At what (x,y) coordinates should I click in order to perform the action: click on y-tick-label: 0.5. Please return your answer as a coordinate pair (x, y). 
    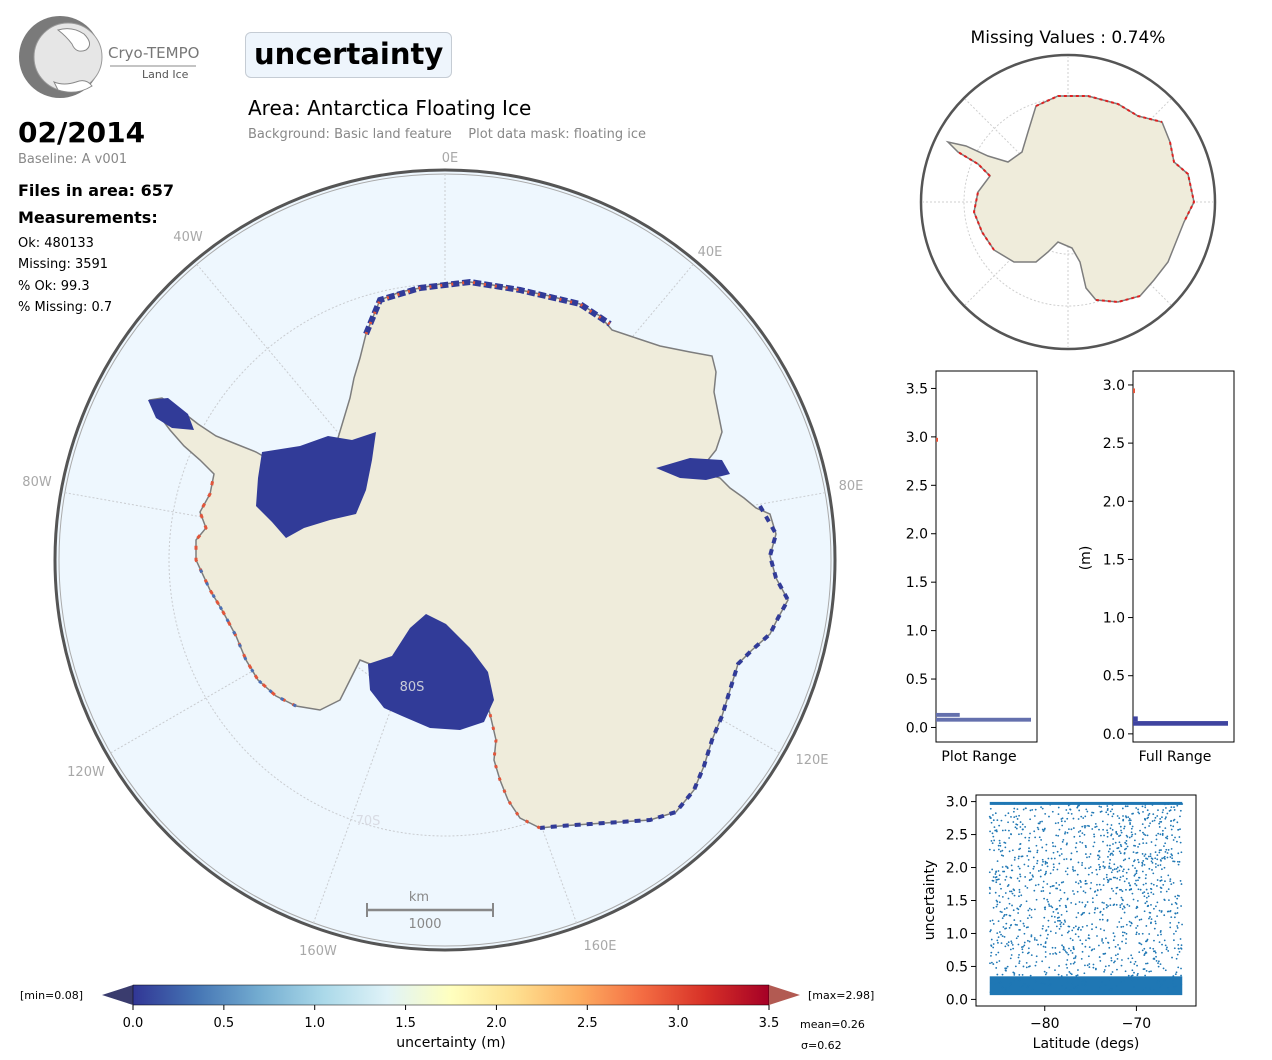
    Looking at the image, I should click on (957, 967).